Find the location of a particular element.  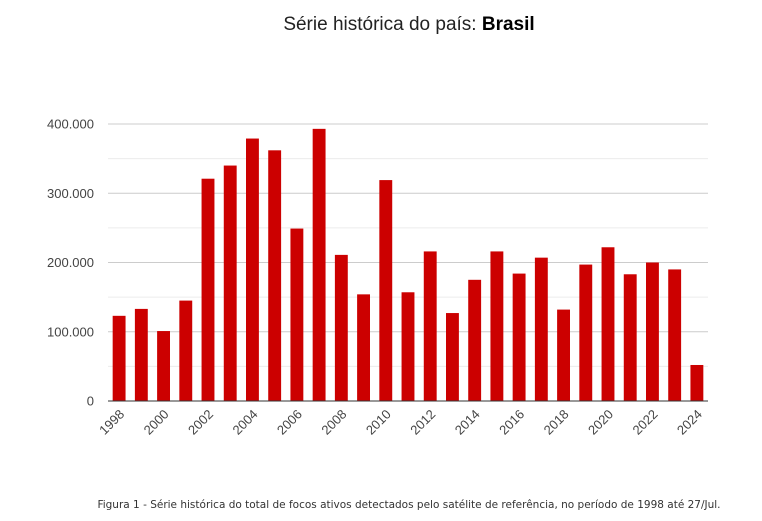

x-tick-label: 2004 is located at coordinates (245, 422).